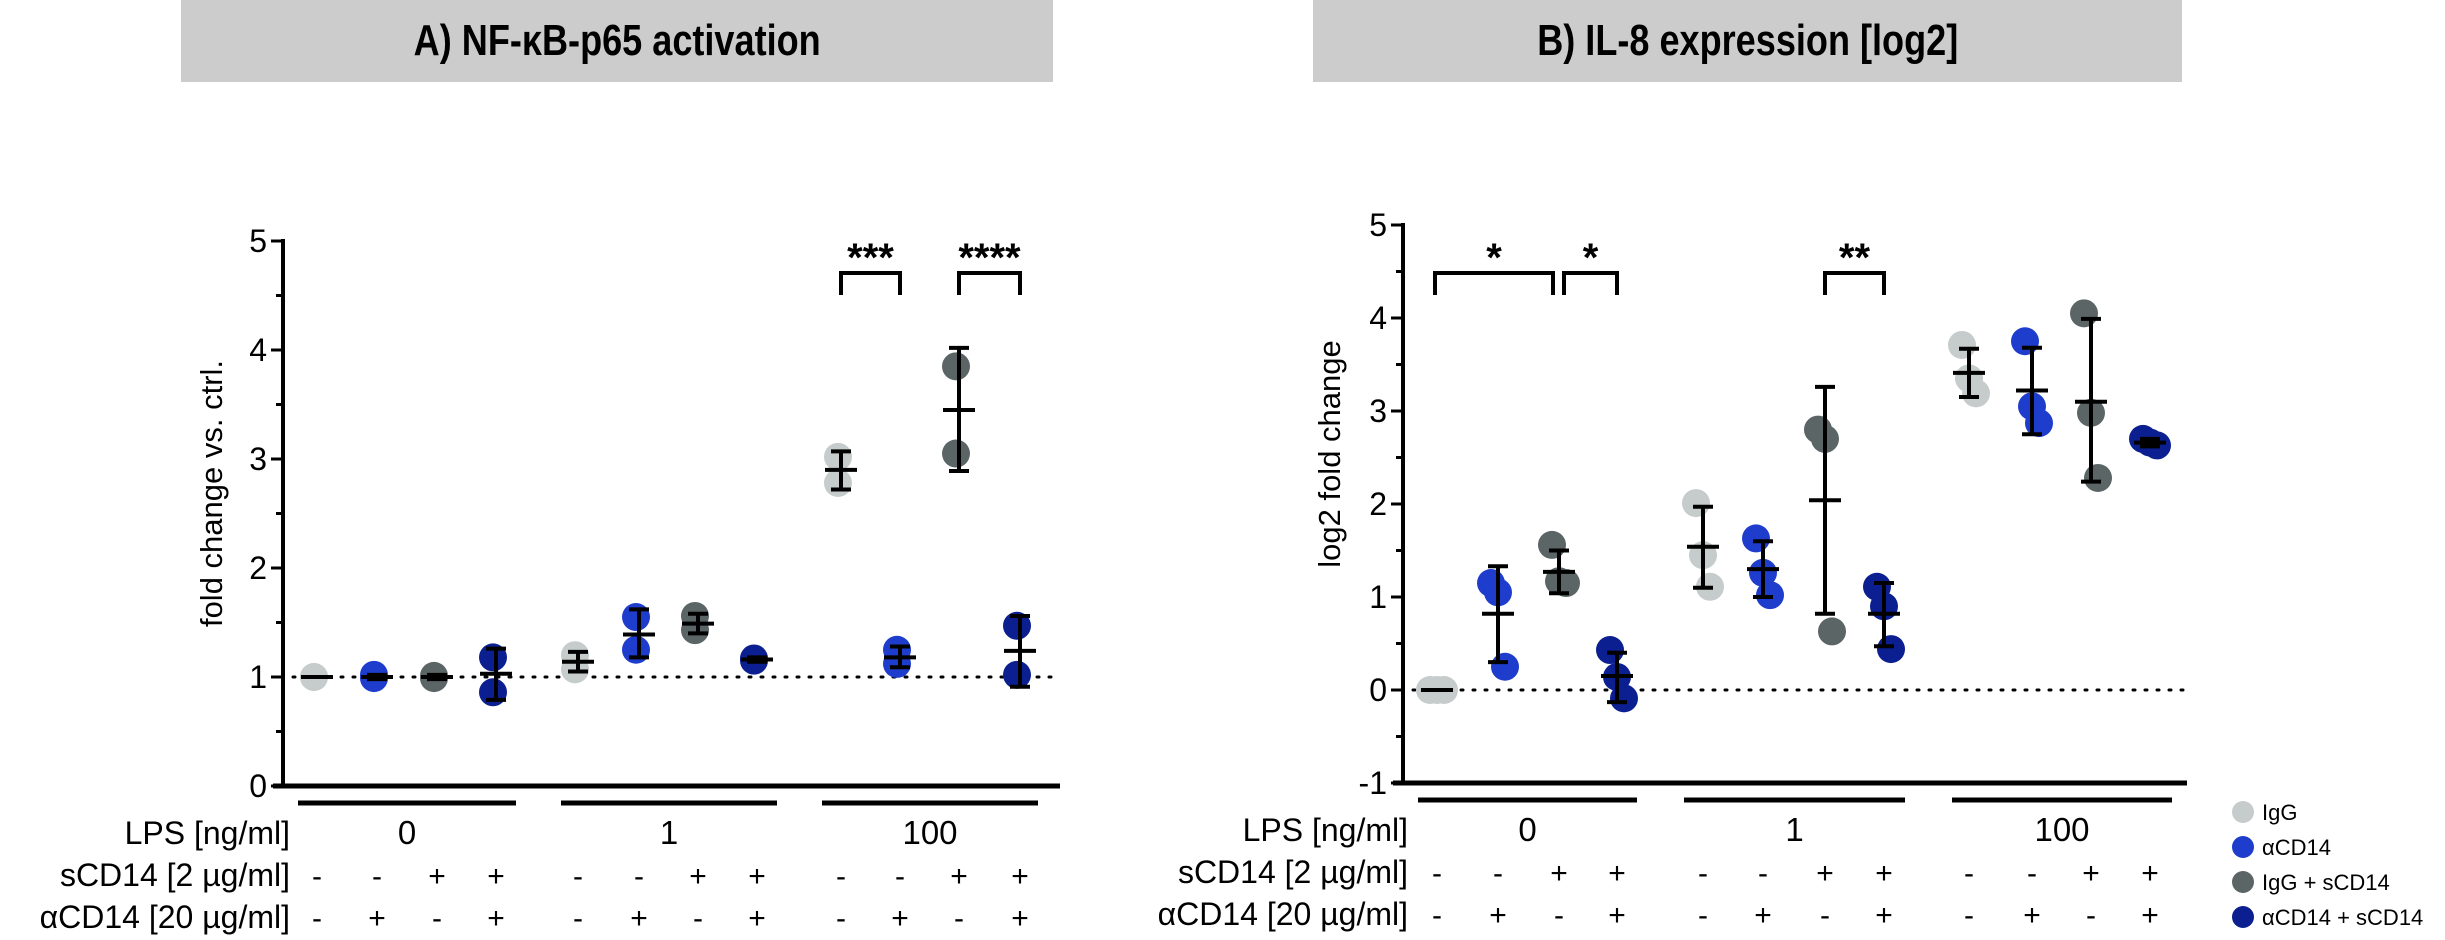 This screenshot has height=940, width=2445. I want to click on y-axis-label: fold change vs. ctrl., so click(211, 493).